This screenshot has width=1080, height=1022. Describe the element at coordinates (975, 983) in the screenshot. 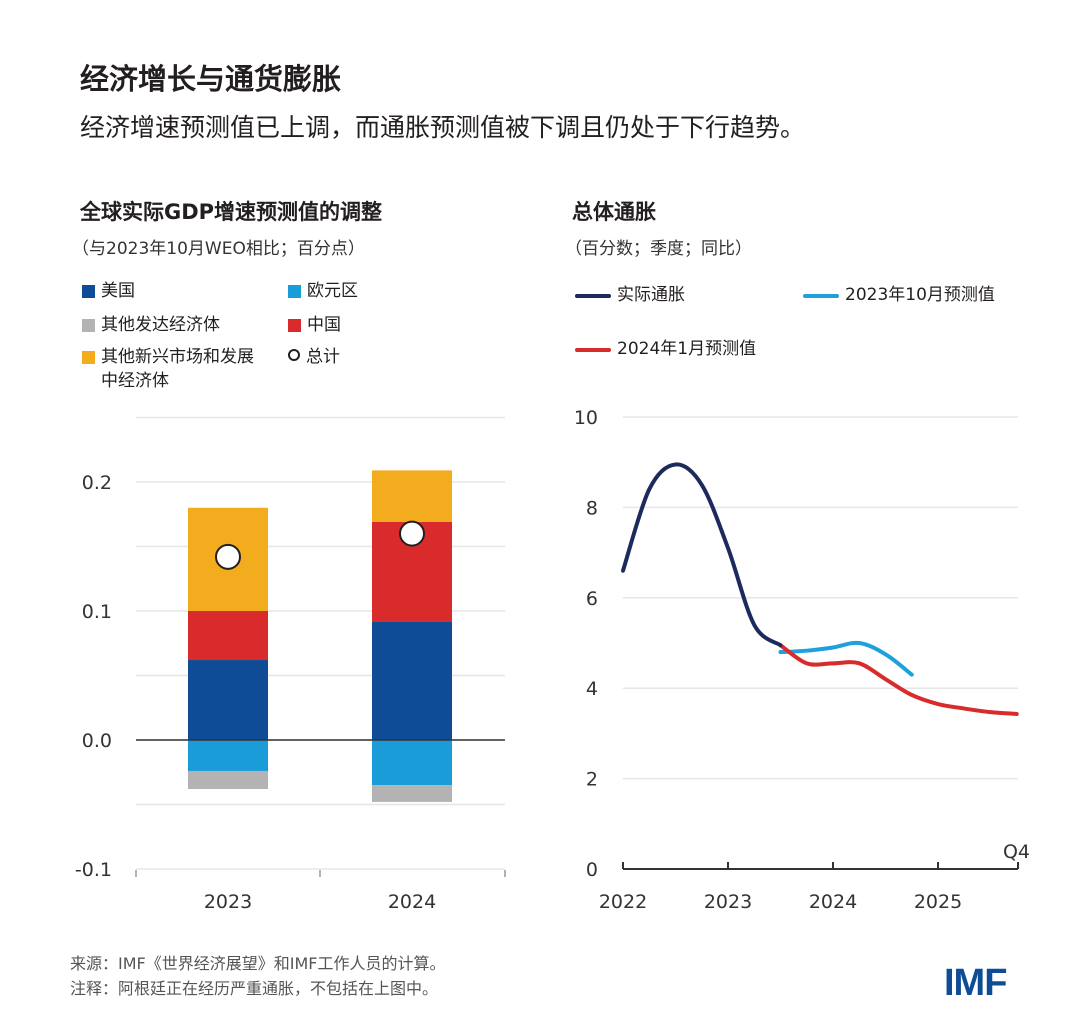

I see `imf-logo: IMF` at that location.